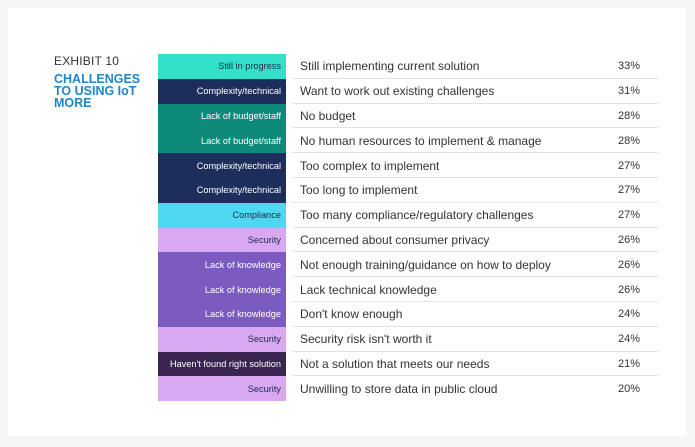 This screenshot has height=447, width=695. What do you see at coordinates (399, 388) in the screenshot?
I see `challenge-label: Unwilling to store data in public cloud` at bounding box center [399, 388].